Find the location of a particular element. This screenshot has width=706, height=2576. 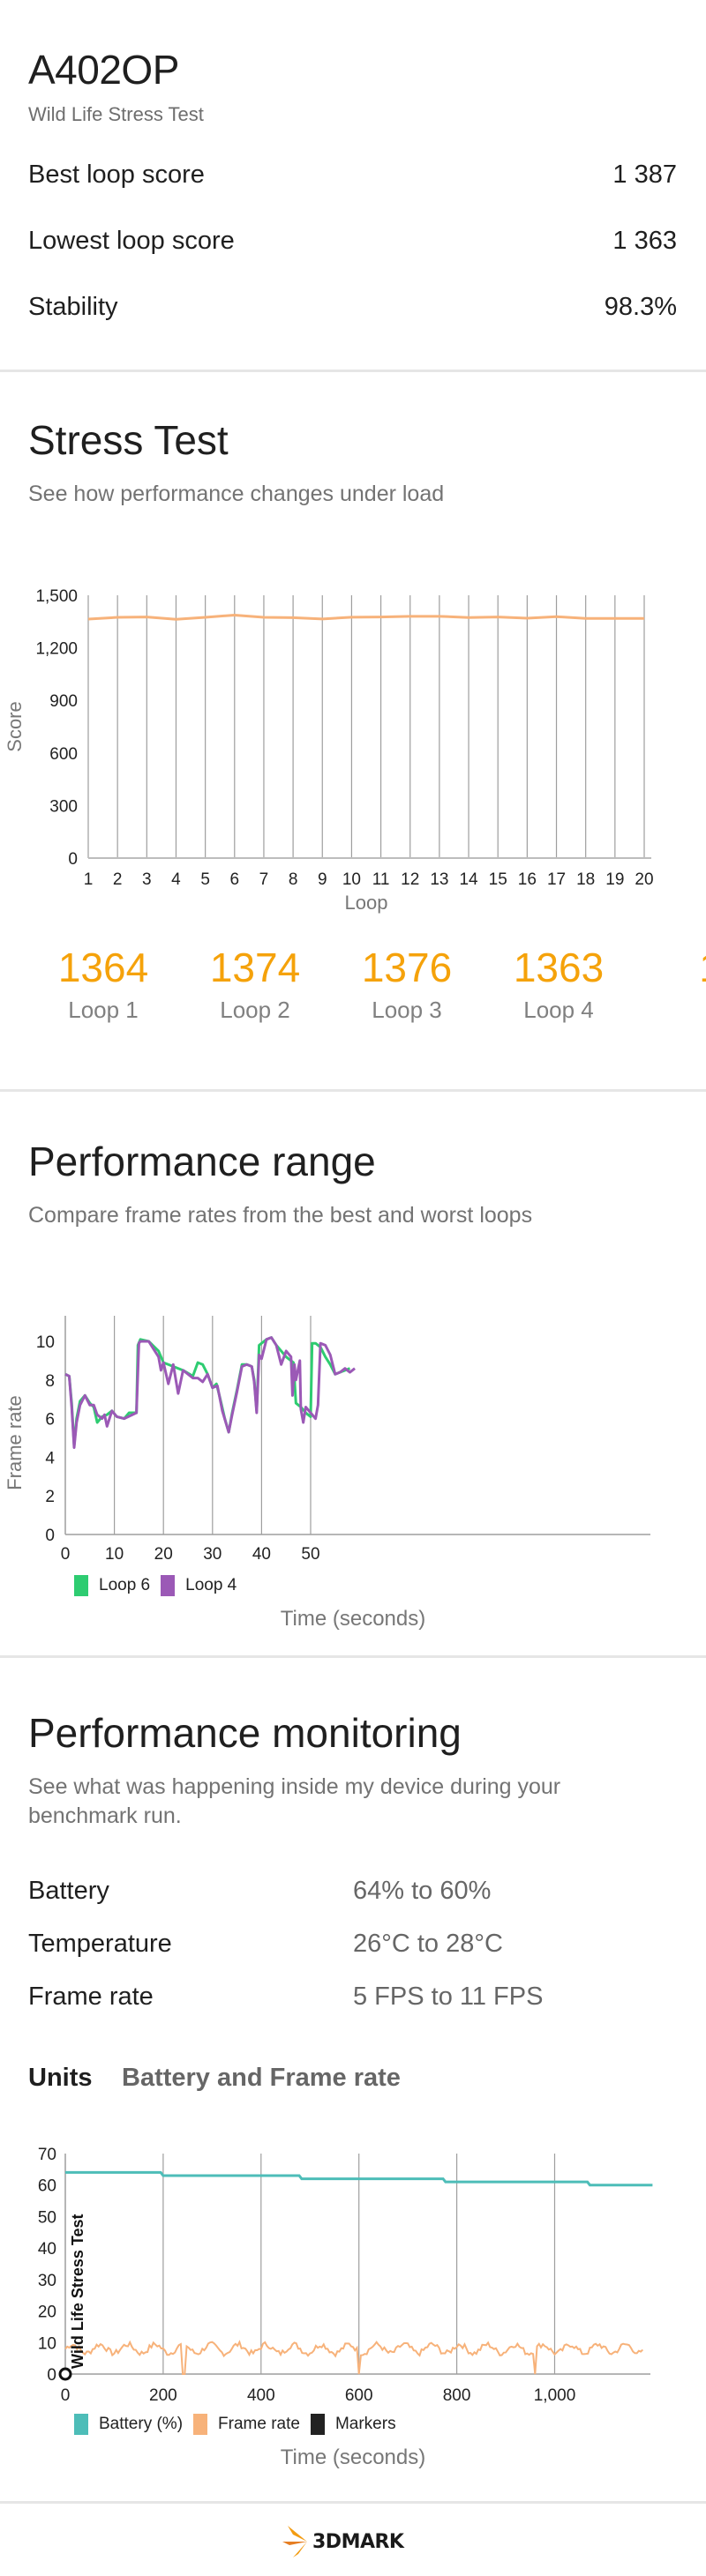

range-x-axis-title: Time (seconds) is located at coordinates (353, 1619).